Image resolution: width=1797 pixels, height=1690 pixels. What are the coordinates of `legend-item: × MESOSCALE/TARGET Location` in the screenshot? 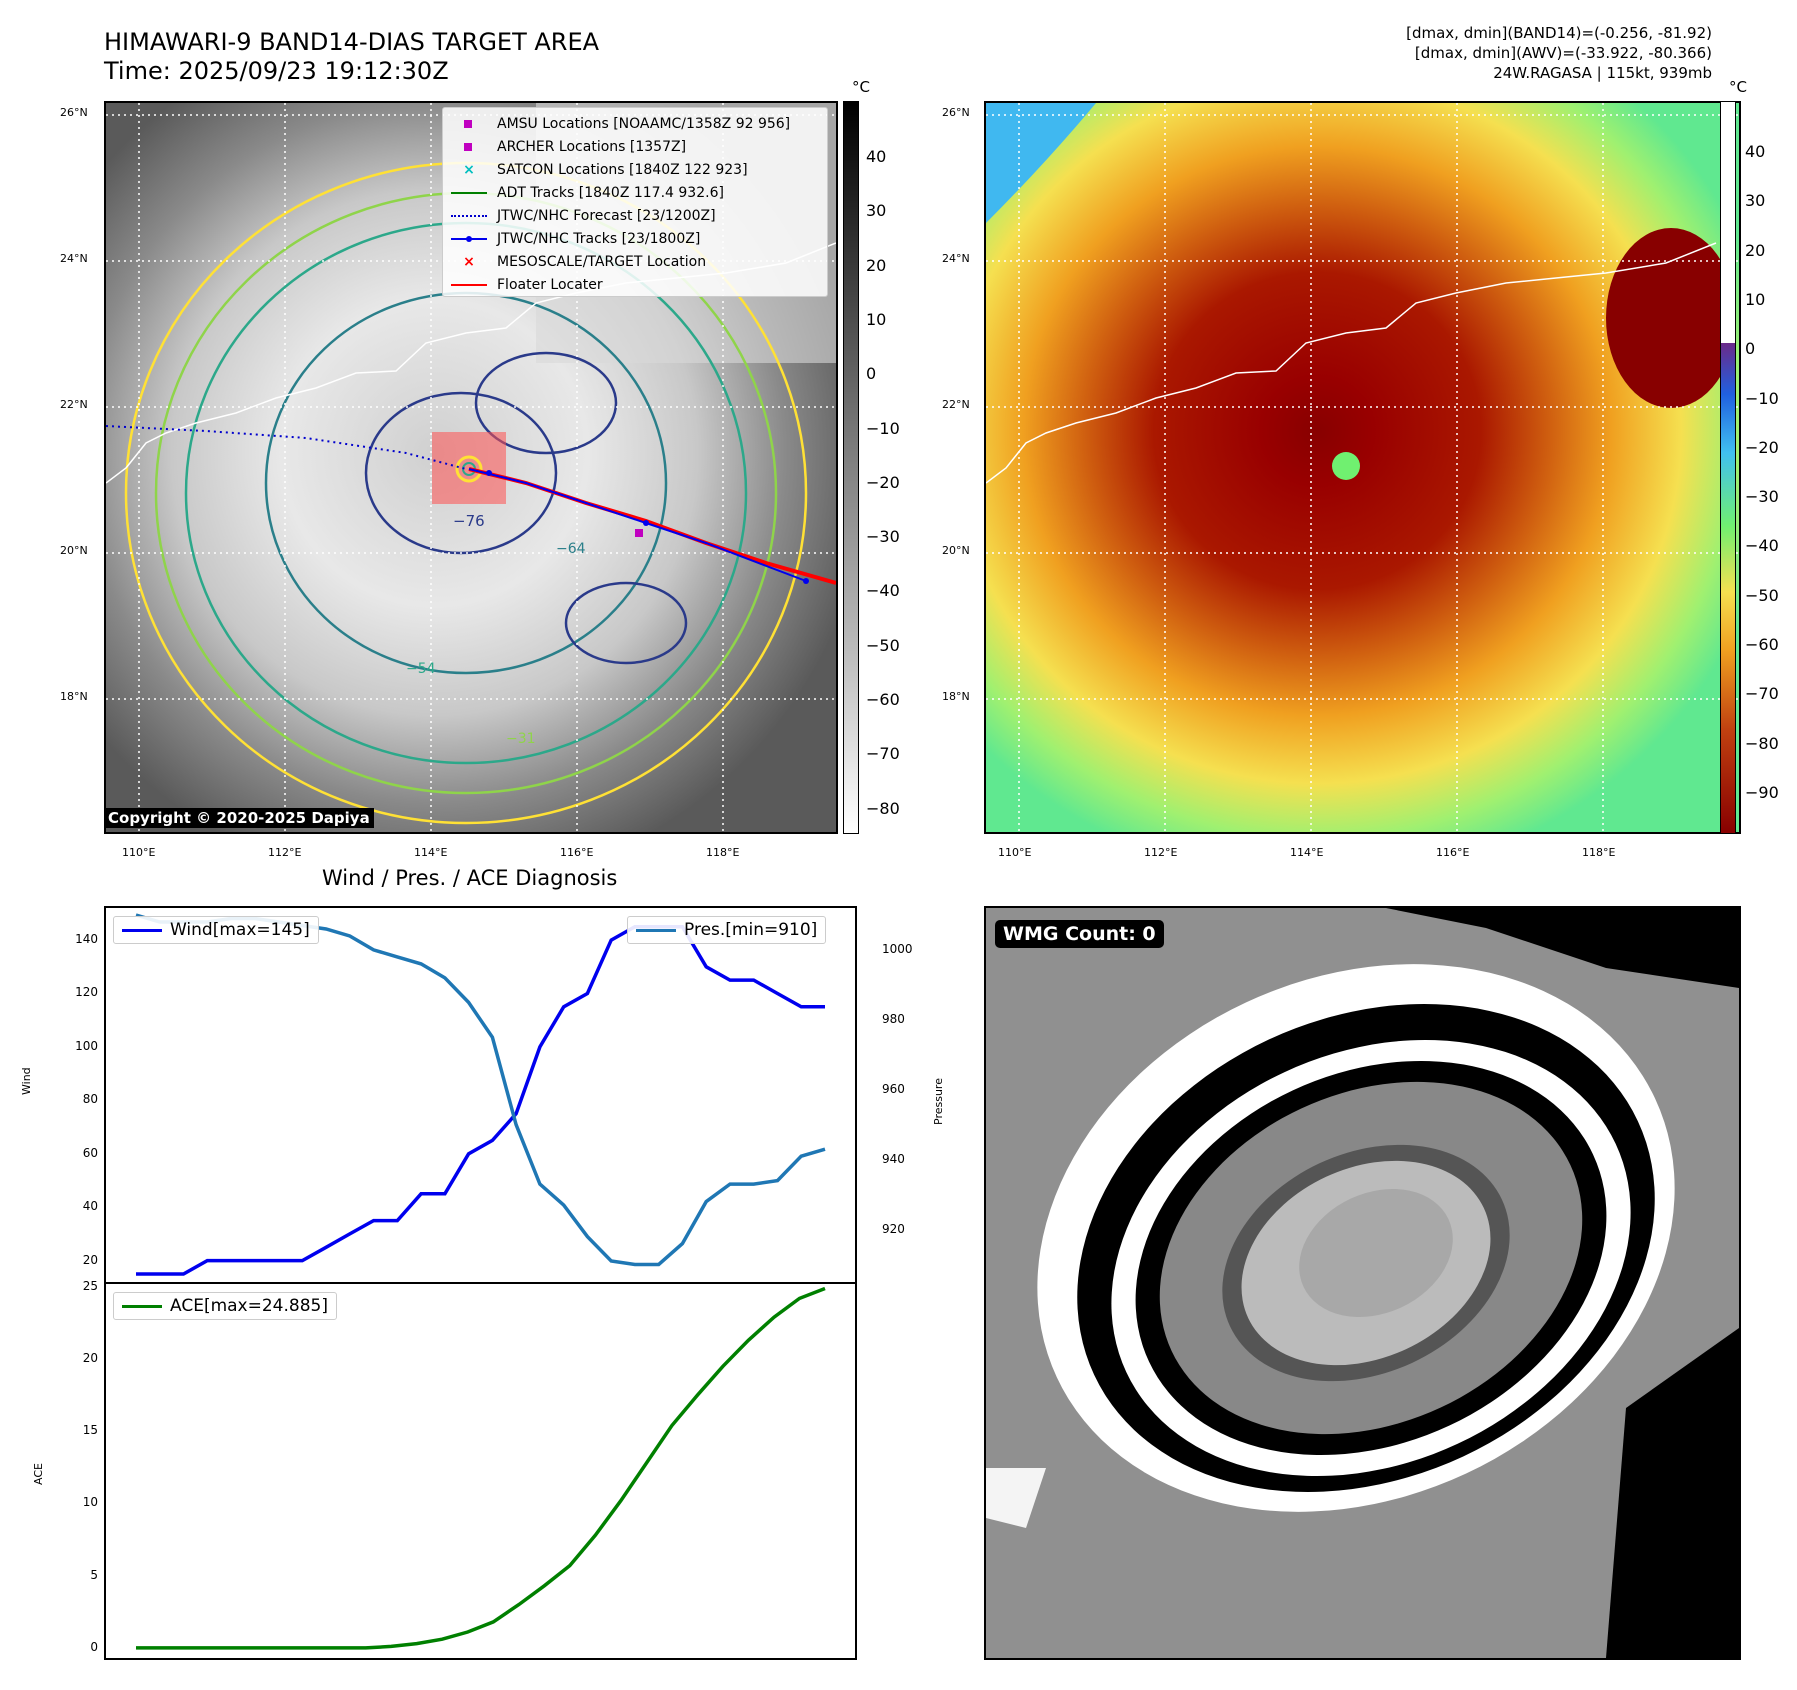 It's located at (585, 261).